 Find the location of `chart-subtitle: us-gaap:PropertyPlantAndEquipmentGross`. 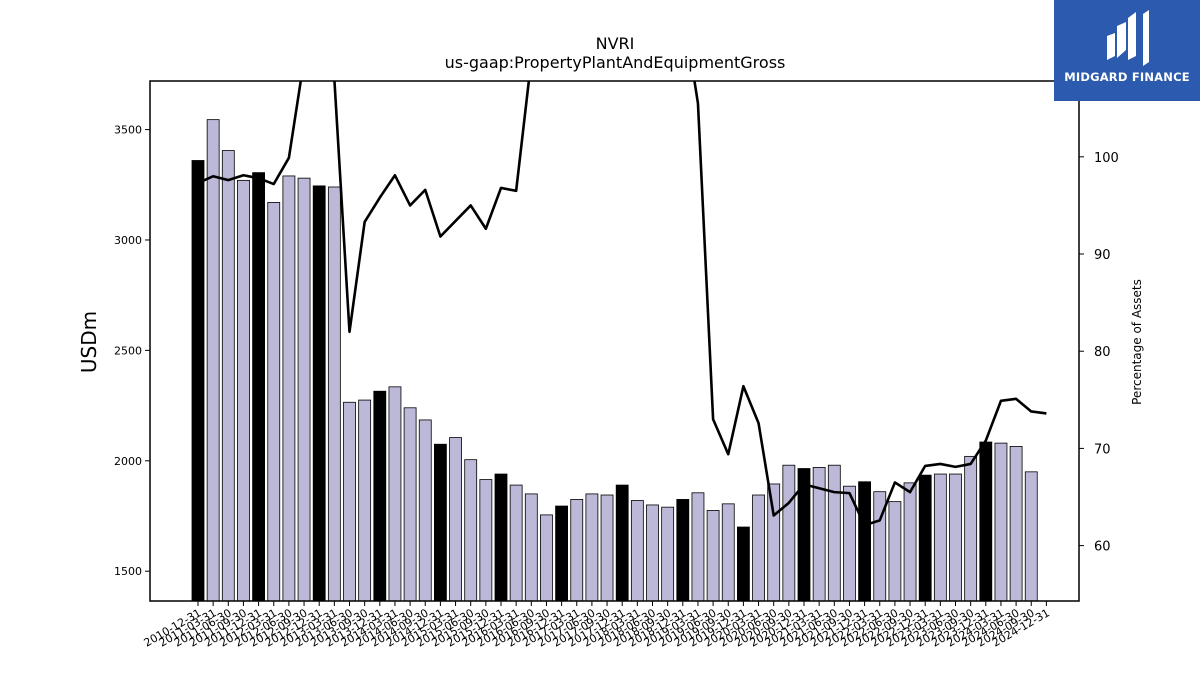

chart-subtitle: us-gaap:PropertyPlantAndEquipmentGross is located at coordinates (615, 62).